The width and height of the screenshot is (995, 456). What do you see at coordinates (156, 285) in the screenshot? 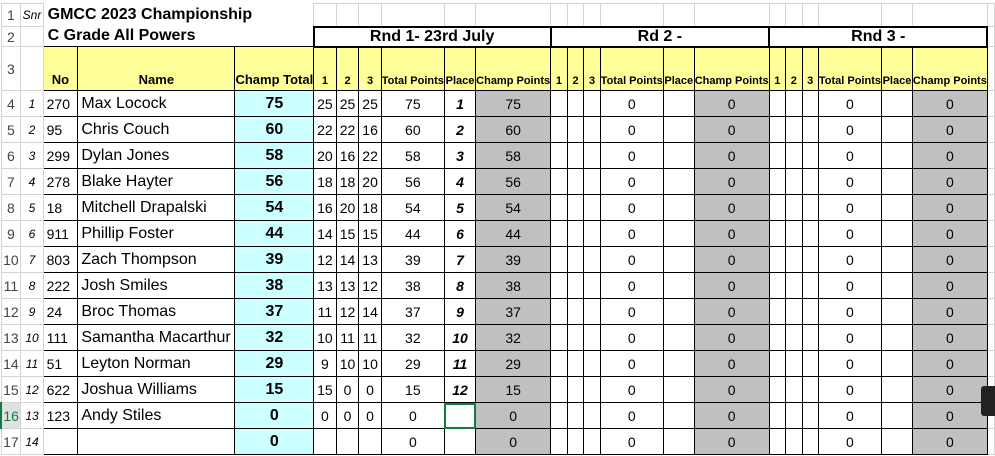
I see `competitor-name: Josh Smiles` at bounding box center [156, 285].